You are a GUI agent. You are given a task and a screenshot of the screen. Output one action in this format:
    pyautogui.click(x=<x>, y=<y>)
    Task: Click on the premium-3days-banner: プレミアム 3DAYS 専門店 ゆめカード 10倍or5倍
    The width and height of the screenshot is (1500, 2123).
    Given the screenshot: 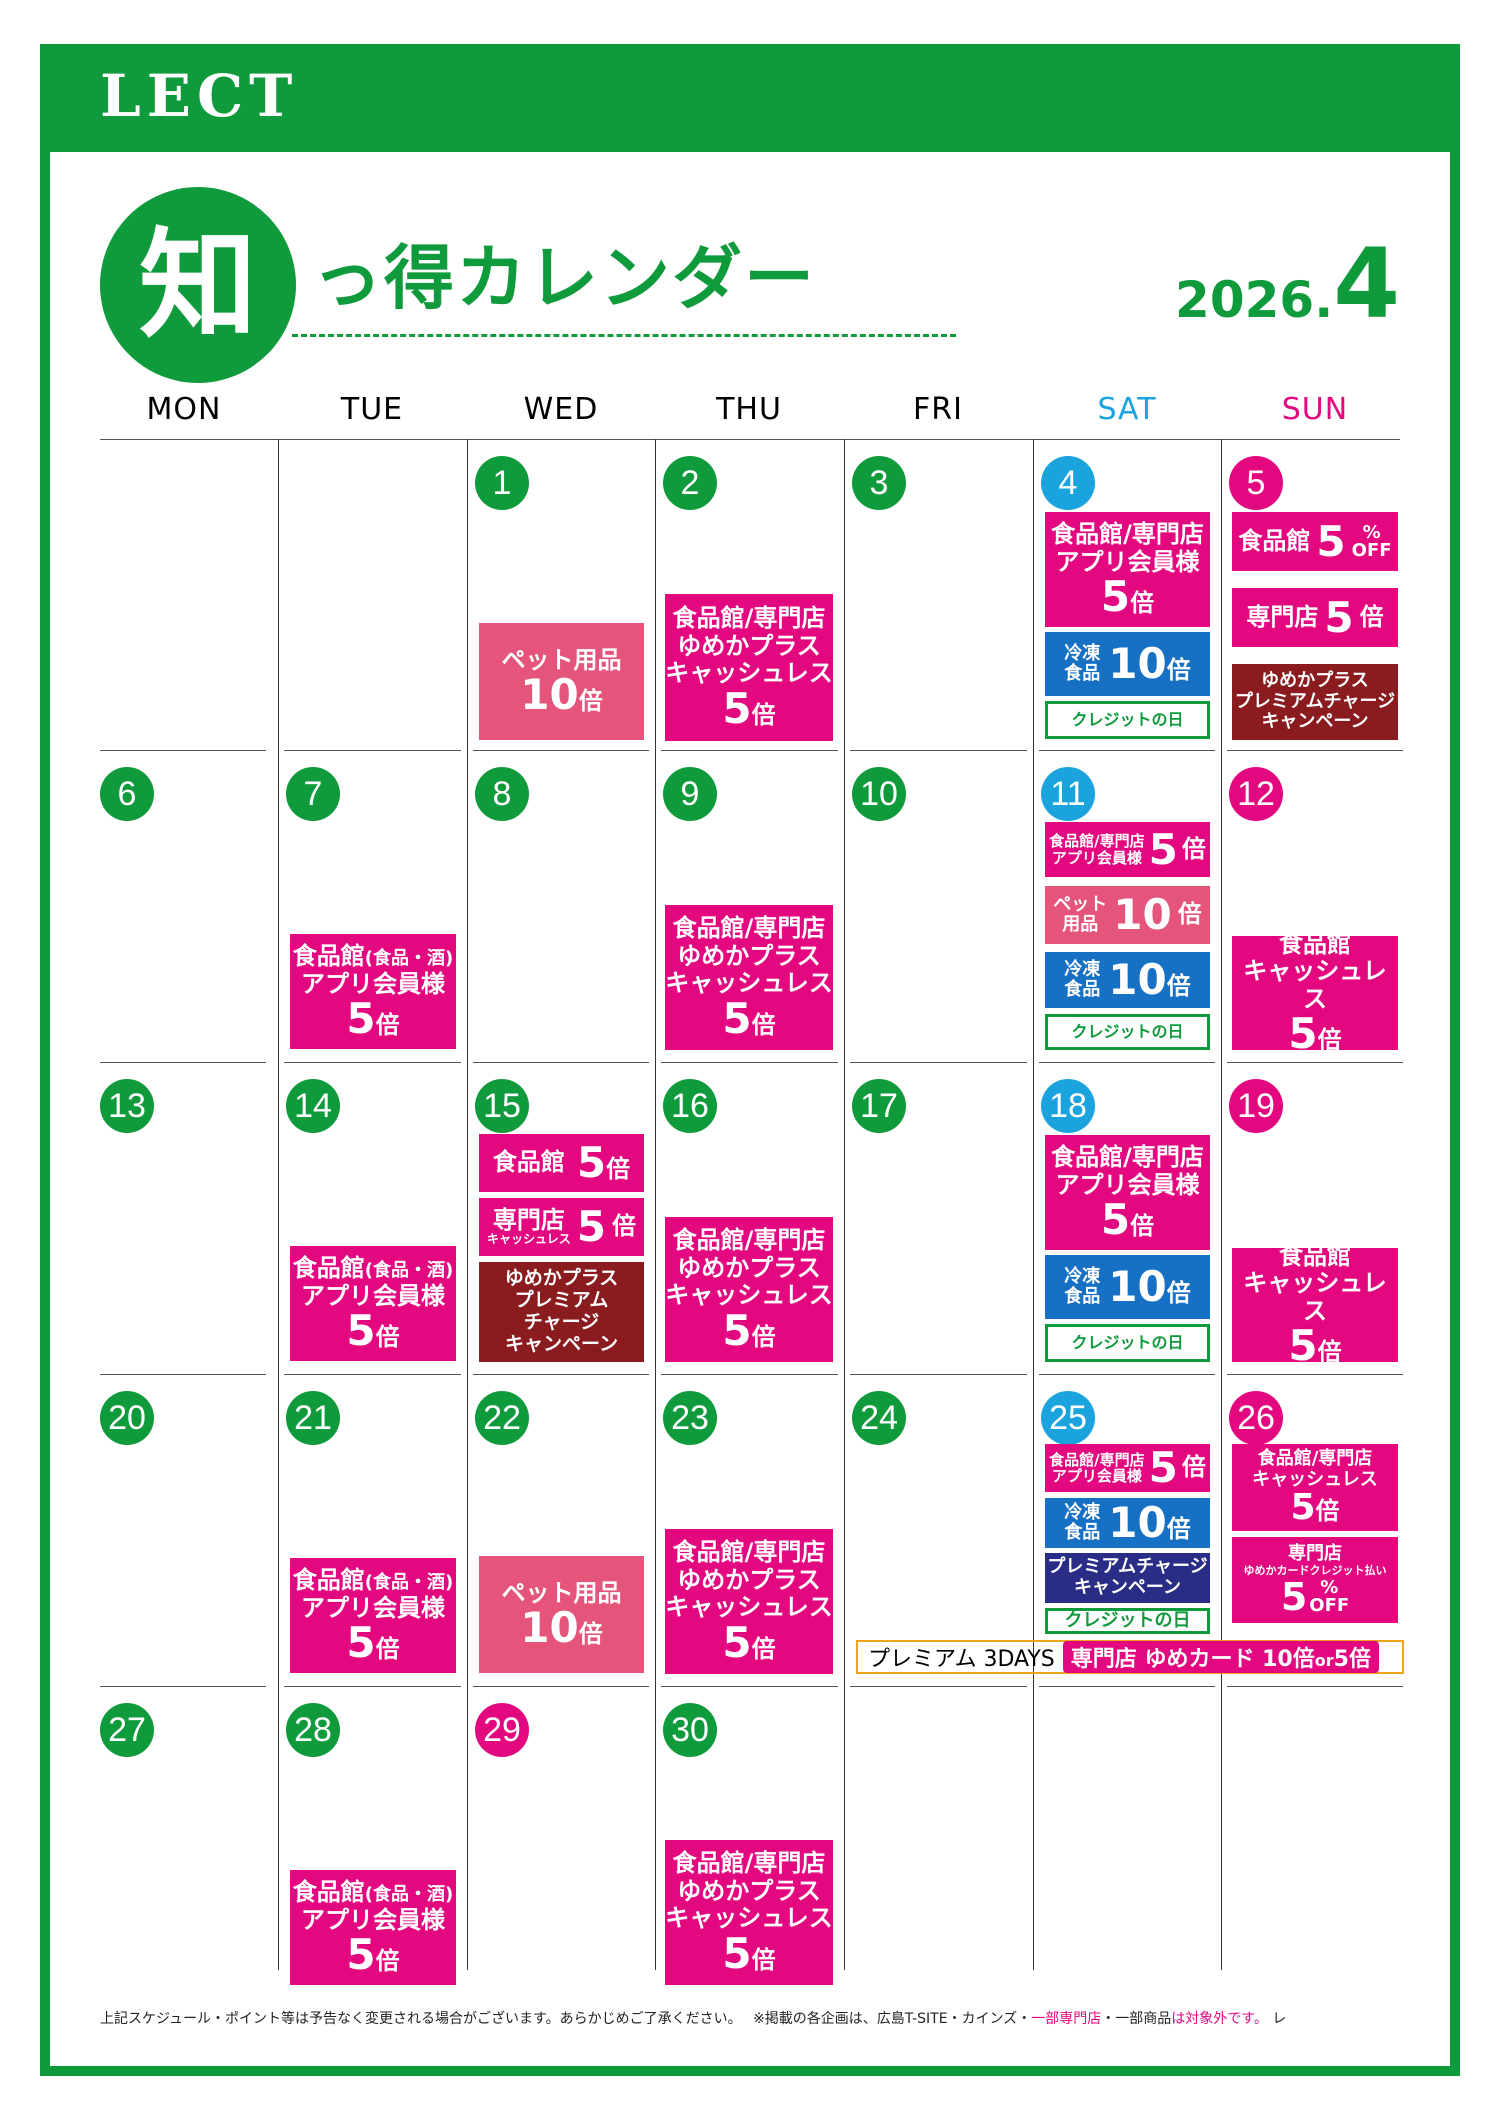 What is the action you would take?
    pyautogui.click(x=1130, y=1657)
    